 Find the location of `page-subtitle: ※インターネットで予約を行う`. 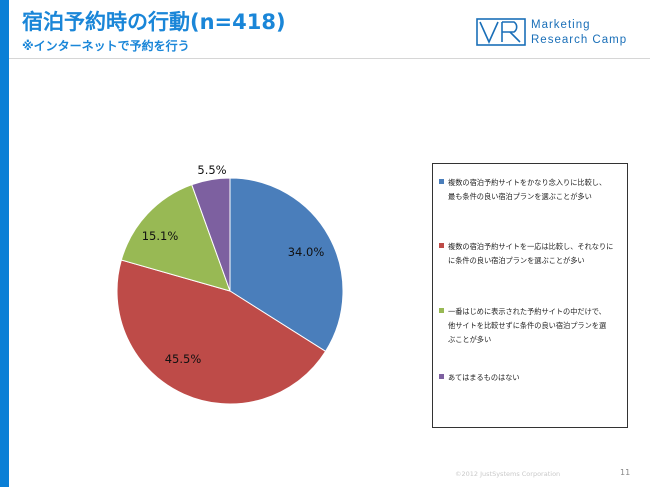

page-subtitle: ※インターネットで予約を行う is located at coordinates (106, 46).